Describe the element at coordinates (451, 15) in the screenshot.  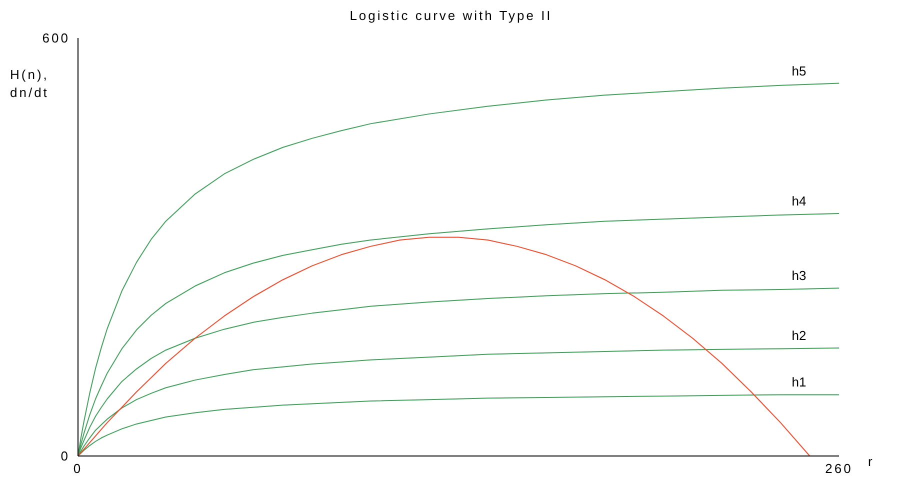
I see `chart-title: Logistic curve with Type II` at that location.